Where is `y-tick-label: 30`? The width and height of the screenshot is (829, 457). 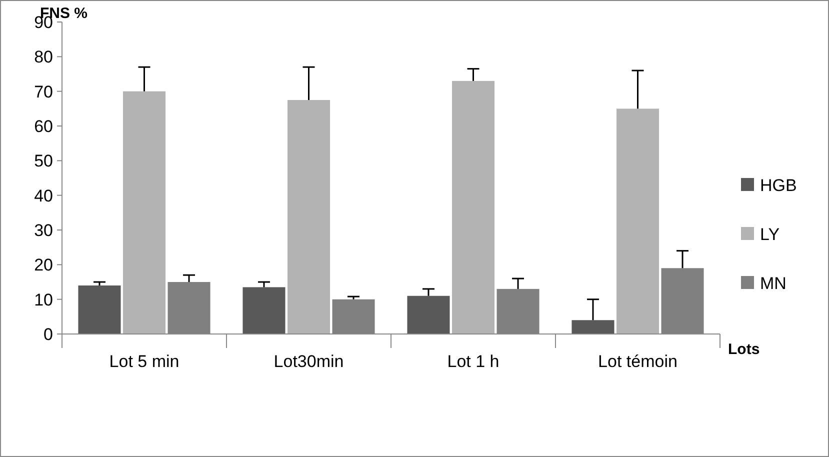 y-tick-label: 30 is located at coordinates (43, 230).